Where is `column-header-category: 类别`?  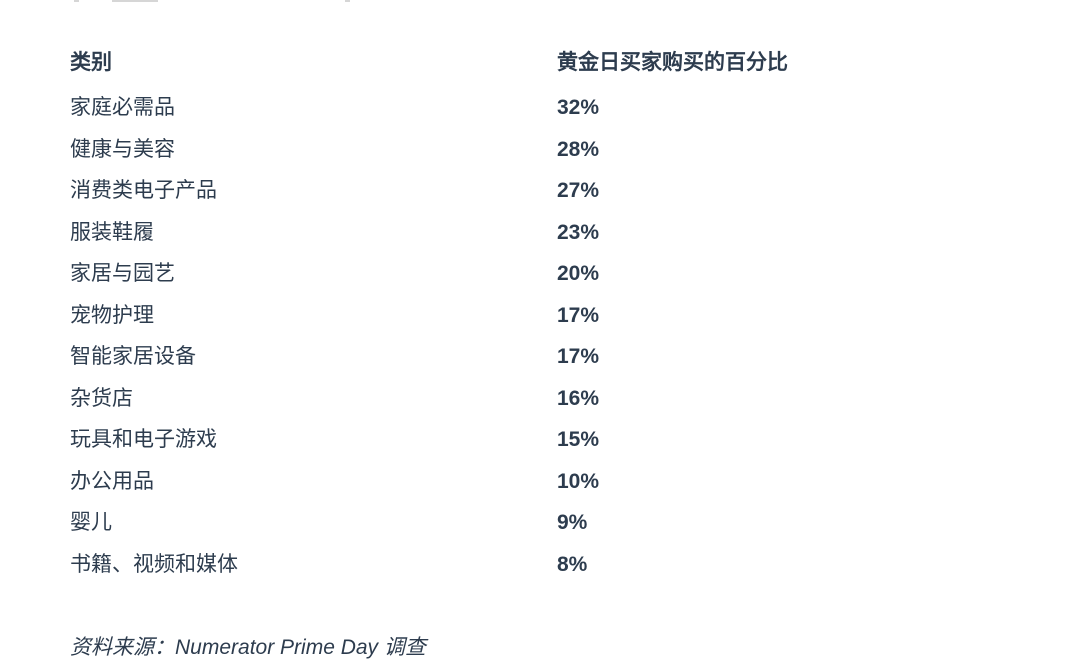 column-header-category: 类别 is located at coordinates (91, 62).